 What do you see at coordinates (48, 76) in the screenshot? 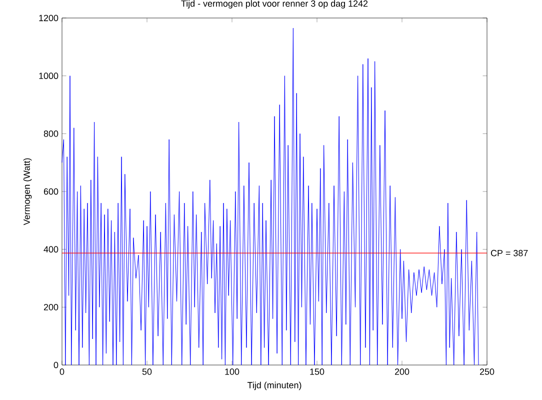
I see `y-tick-label: 1000` at bounding box center [48, 76].